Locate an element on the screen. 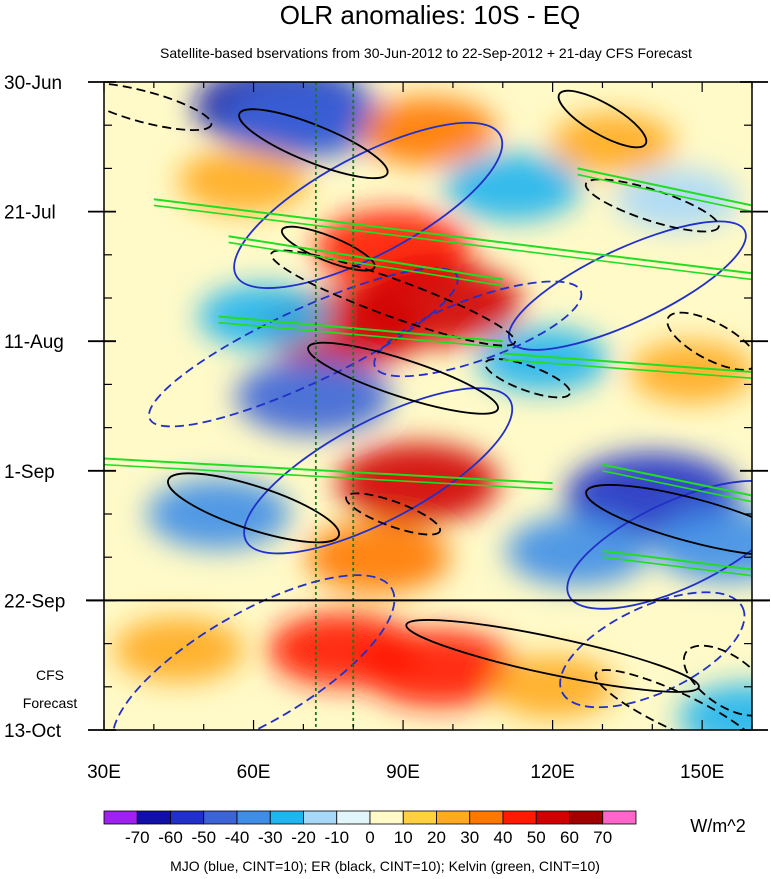  colorbar-unit: W/m^2 is located at coordinates (717, 826).